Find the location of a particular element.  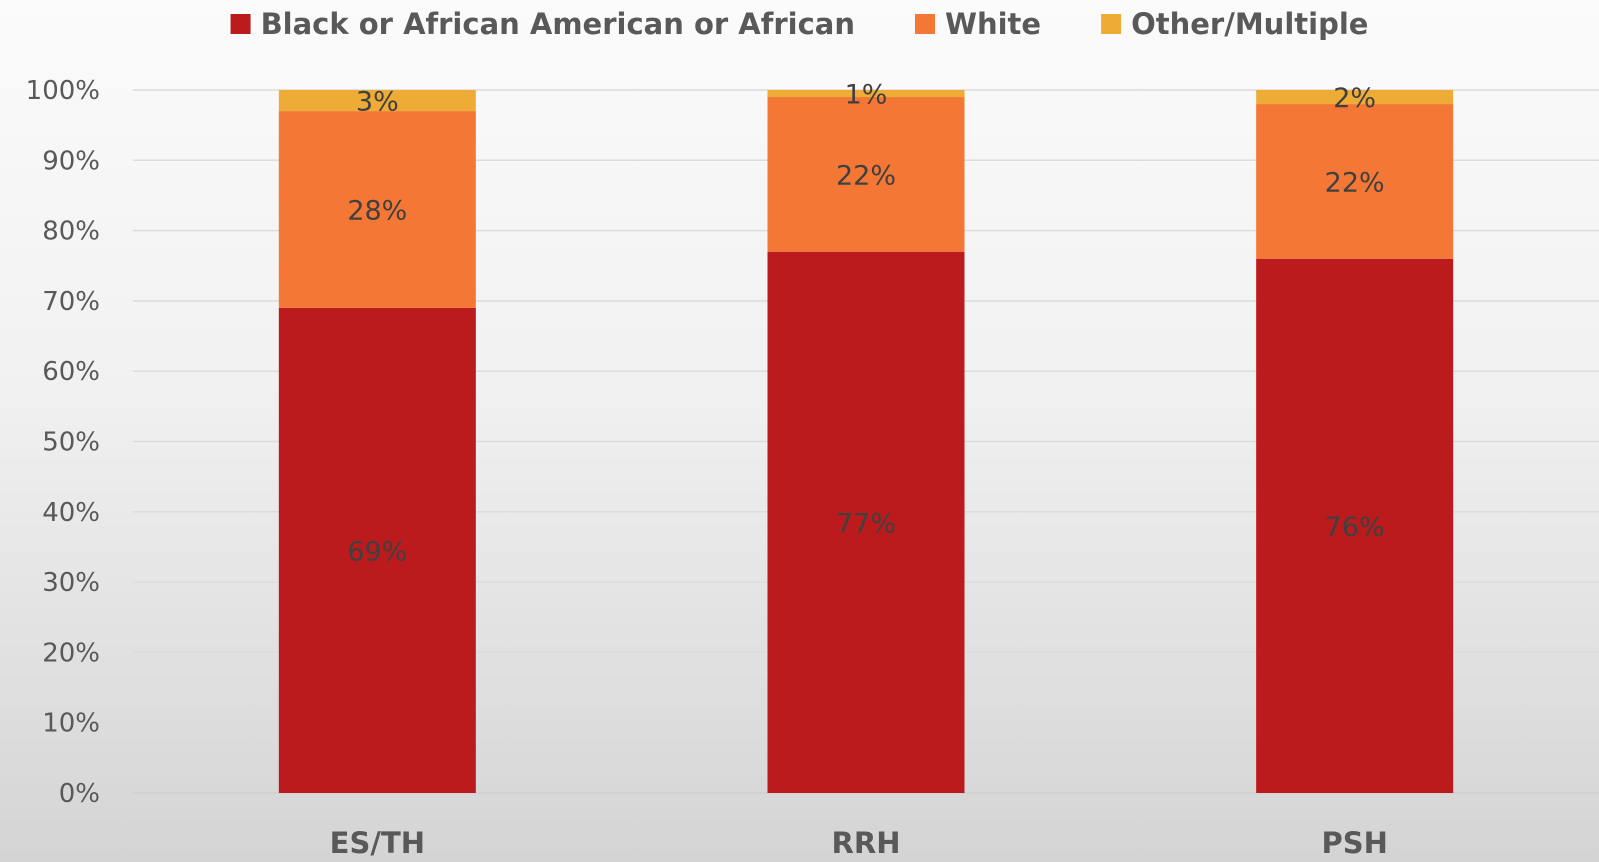

x-category-label: RRH is located at coordinates (866, 843).